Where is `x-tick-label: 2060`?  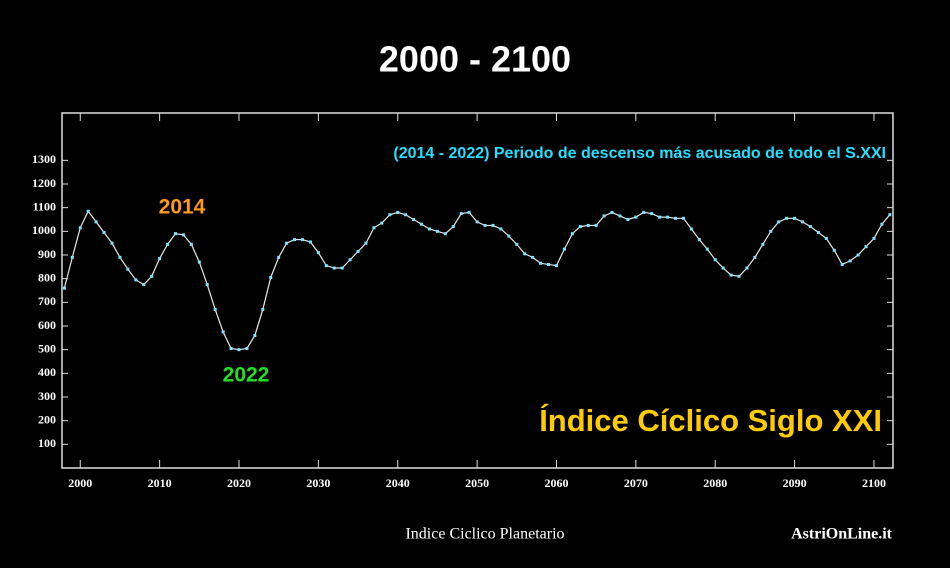 x-tick-label: 2060 is located at coordinates (556, 483).